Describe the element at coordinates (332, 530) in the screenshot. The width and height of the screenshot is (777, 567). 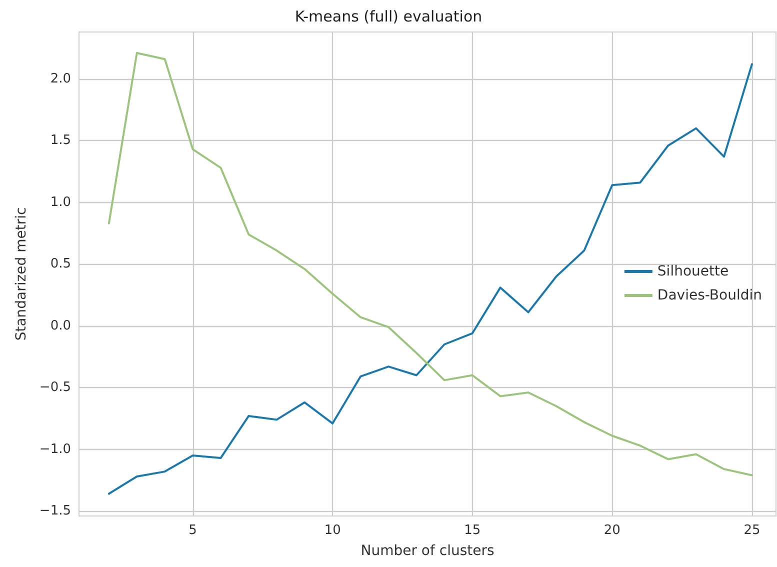
I see `x-tick-label: 10` at that location.